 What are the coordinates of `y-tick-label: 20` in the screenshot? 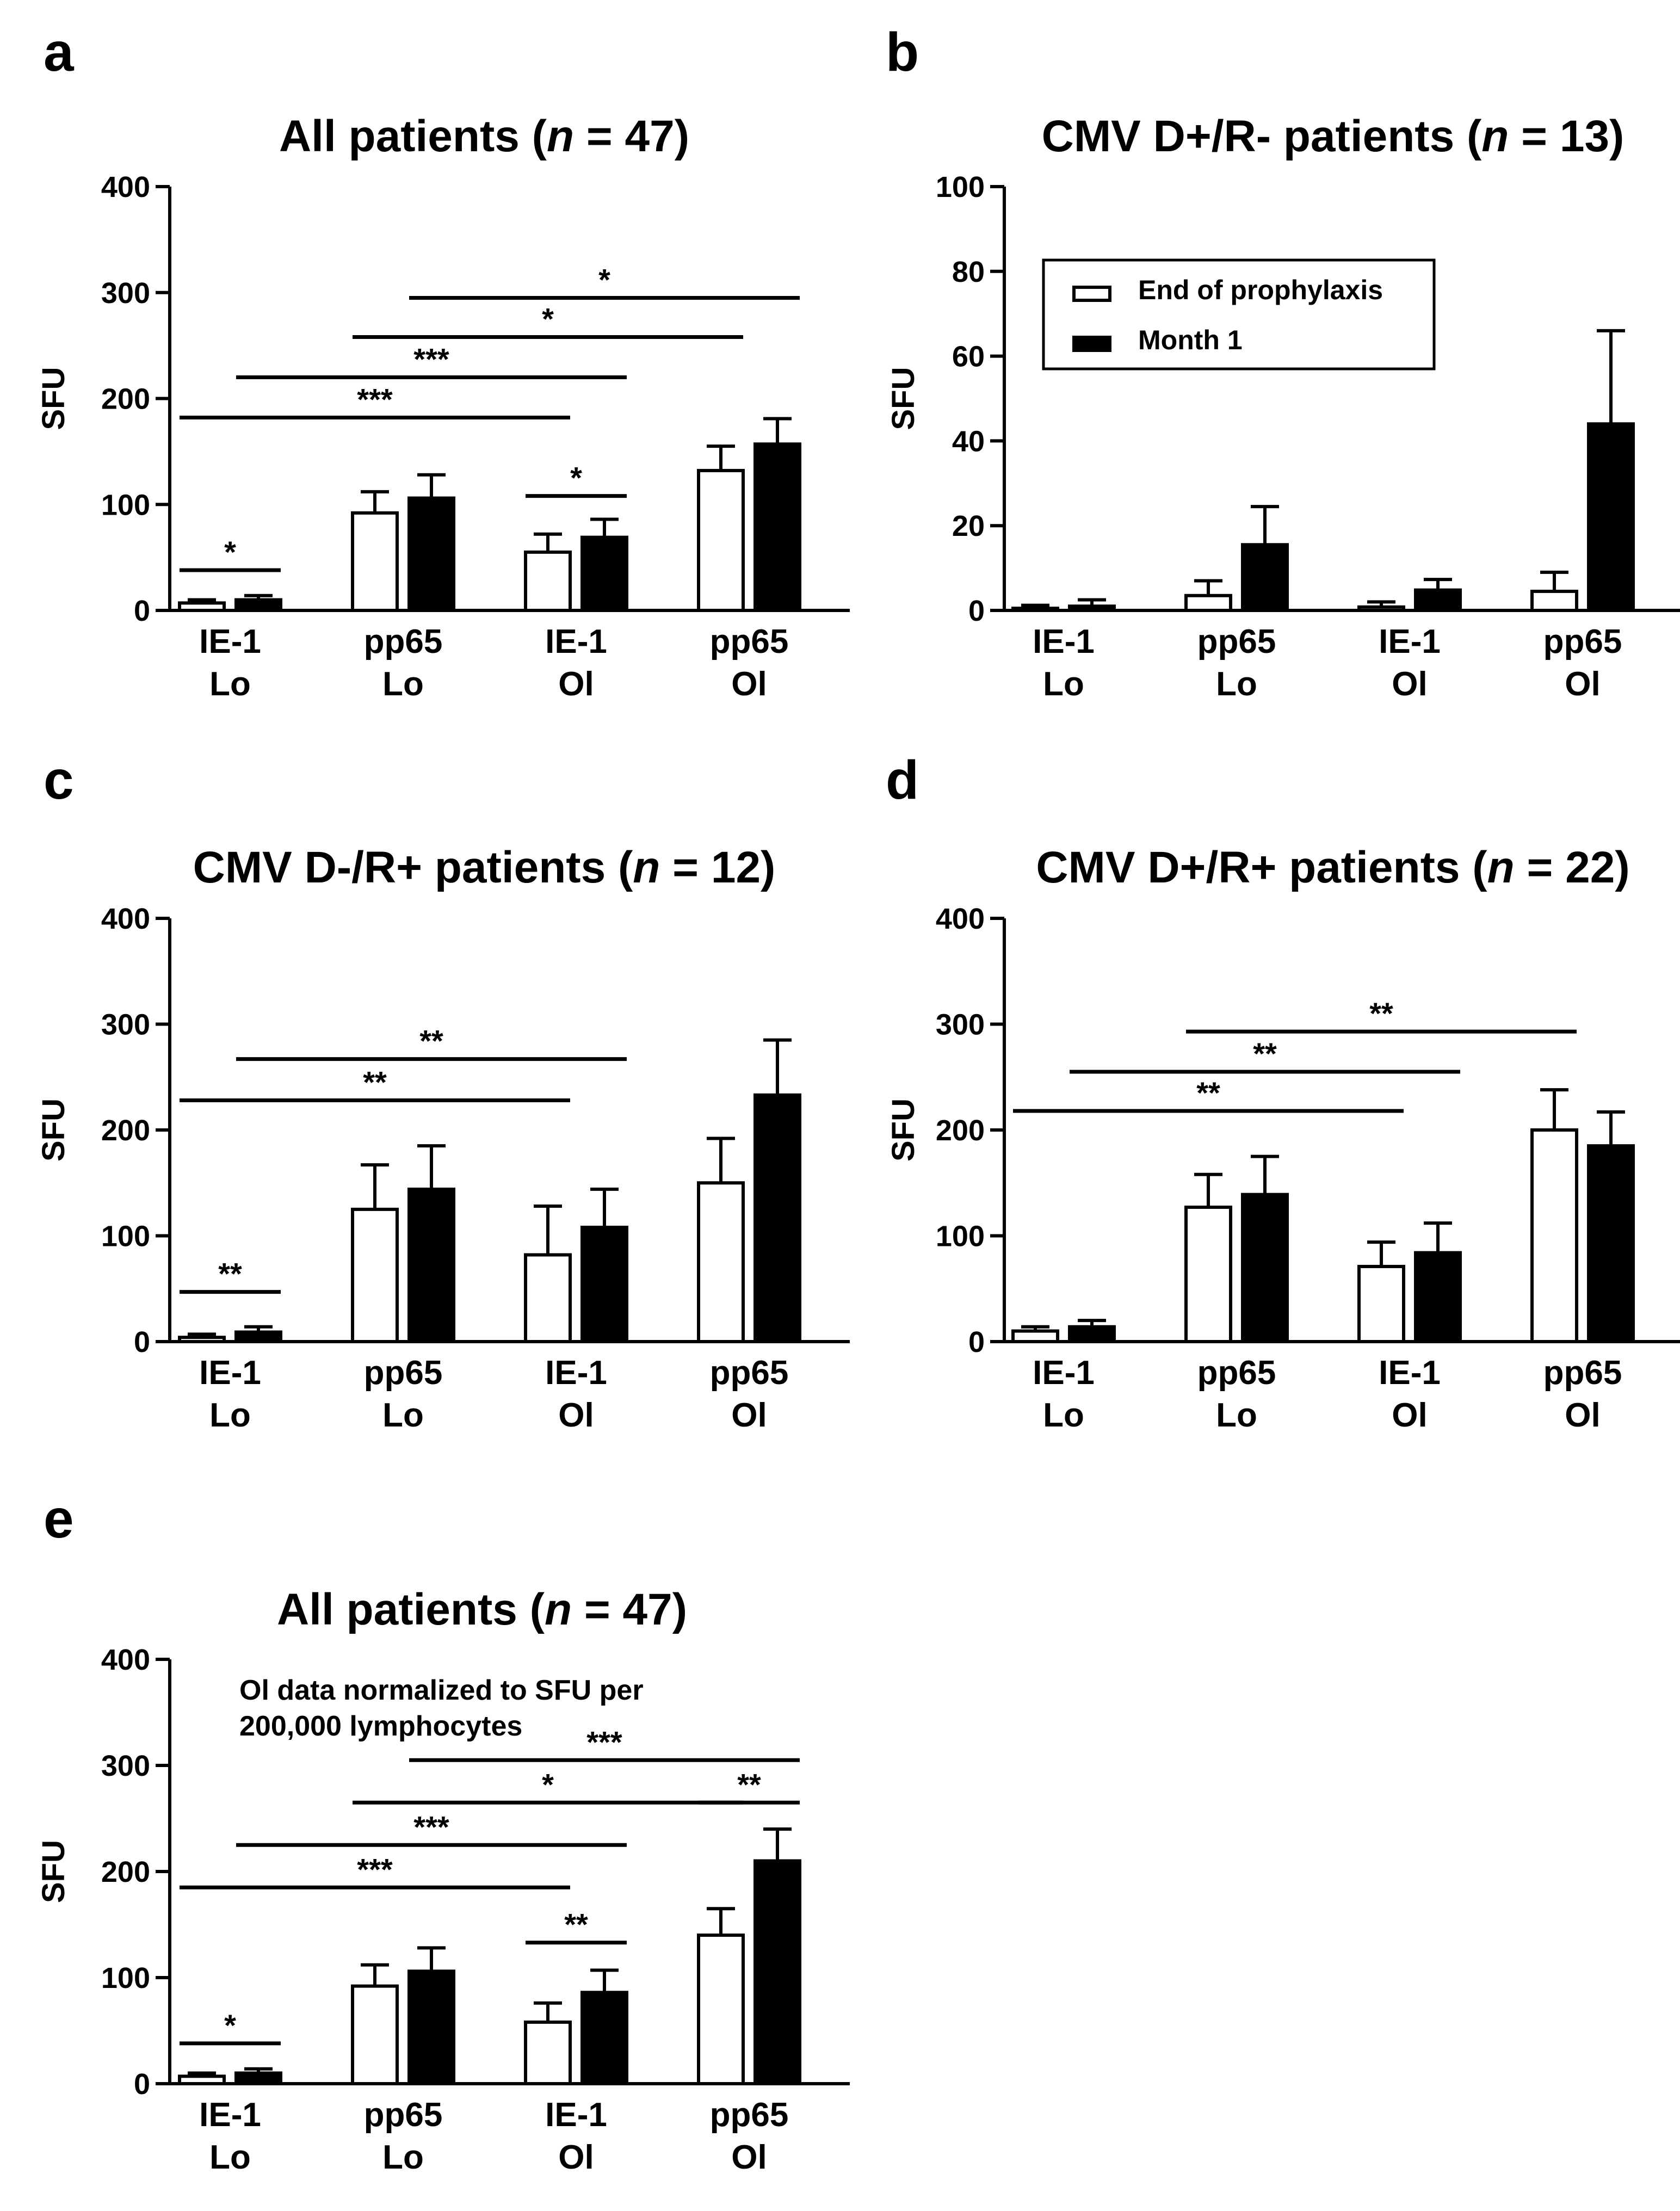 It's located at (968, 526).